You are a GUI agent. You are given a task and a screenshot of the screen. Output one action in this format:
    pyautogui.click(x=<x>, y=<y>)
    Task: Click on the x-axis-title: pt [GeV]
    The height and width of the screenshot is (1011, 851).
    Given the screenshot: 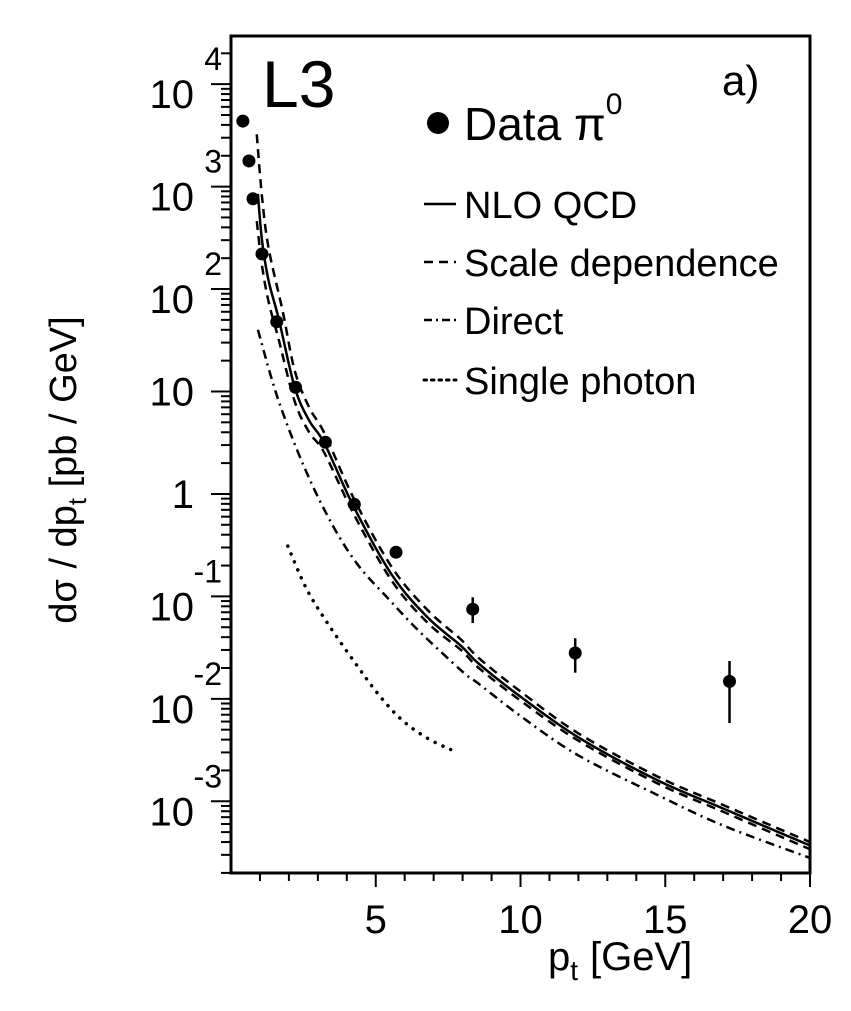 What is the action you would take?
    pyautogui.click(x=620, y=960)
    